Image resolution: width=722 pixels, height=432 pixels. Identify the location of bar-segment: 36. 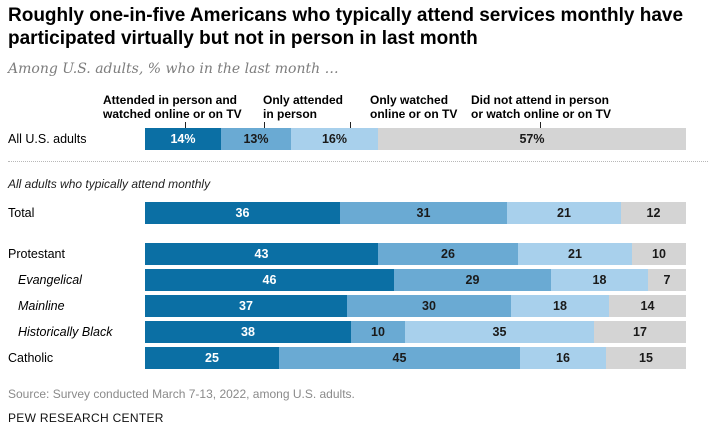
(242, 213).